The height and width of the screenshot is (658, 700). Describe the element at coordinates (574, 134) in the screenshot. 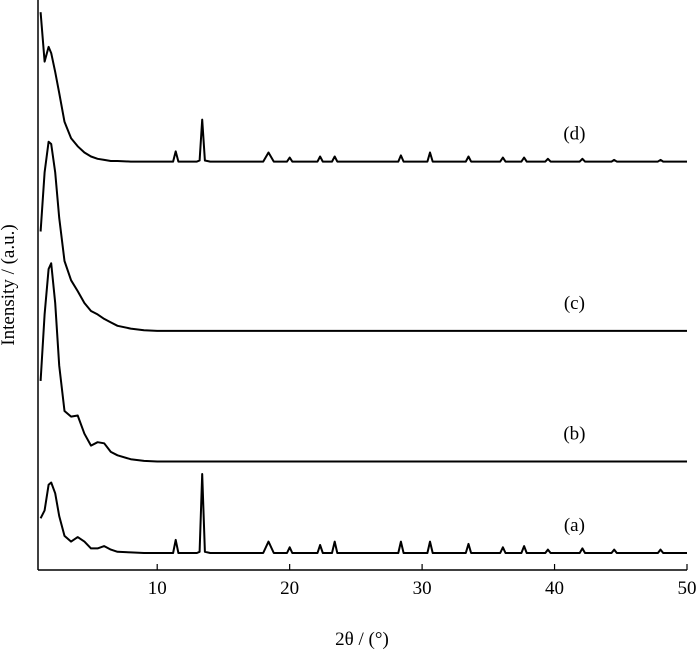

I see `series-label: (d)` at that location.